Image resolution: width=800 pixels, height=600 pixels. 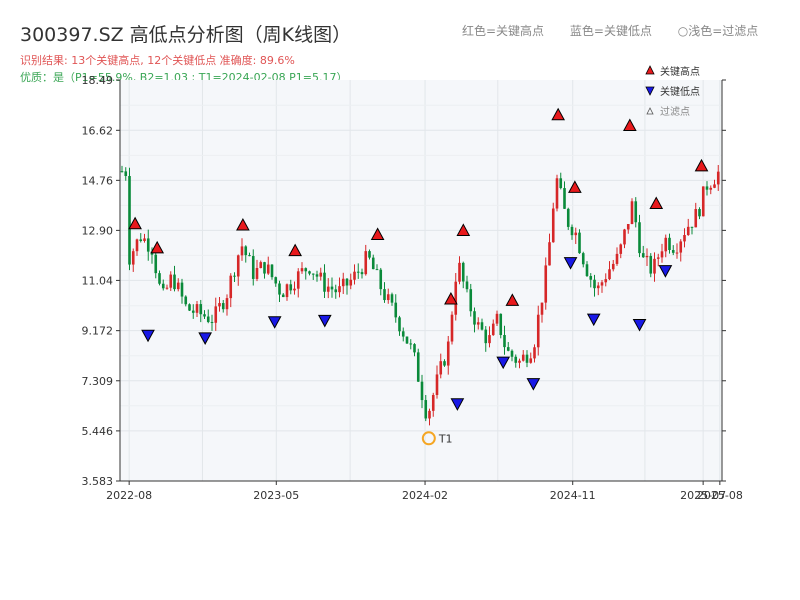 I want to click on y-tick-label: 16.62, so click(x=98, y=130).